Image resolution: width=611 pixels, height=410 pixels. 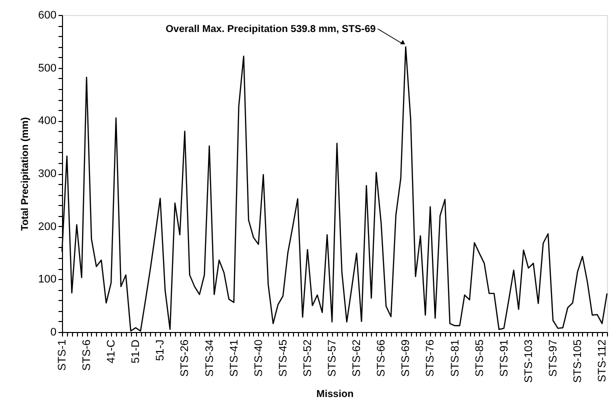 I want to click on x-tick-label: STS-34, so click(x=210, y=358).